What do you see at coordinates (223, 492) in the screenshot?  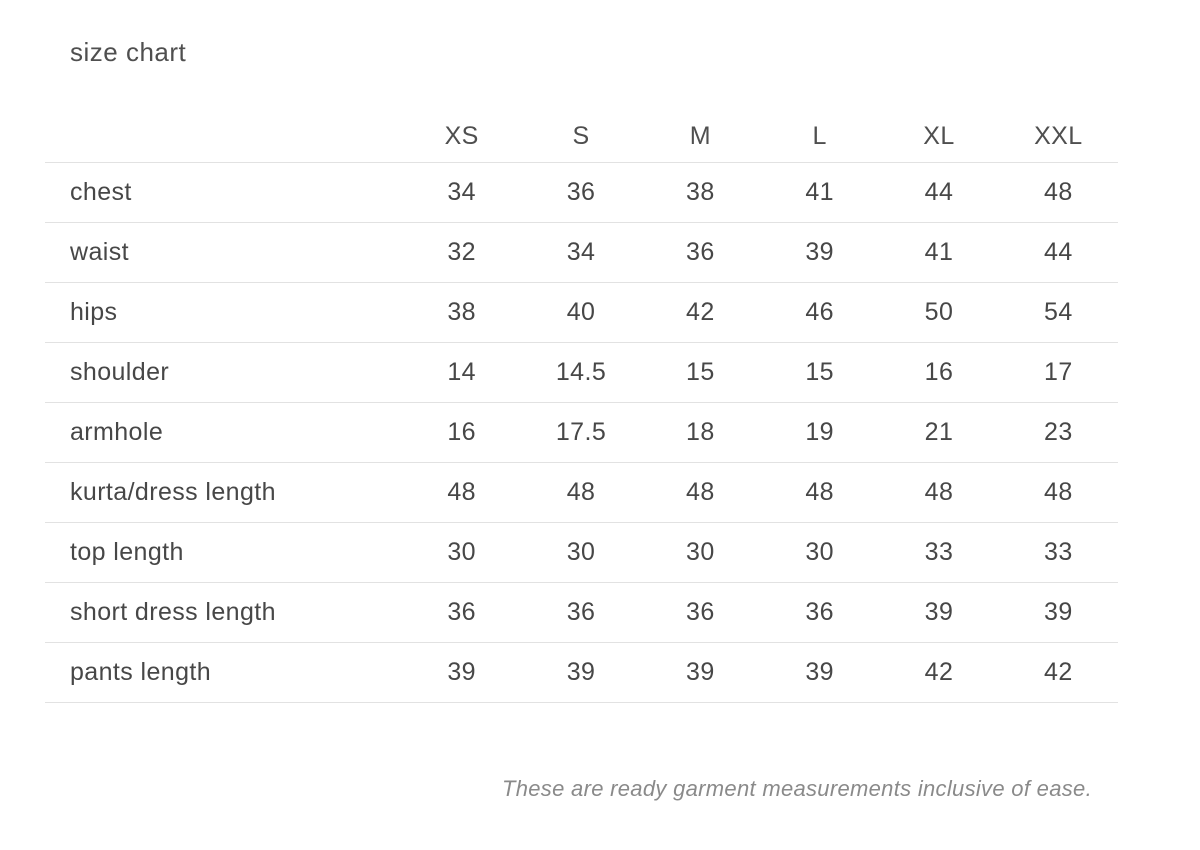 I see `row-label: kurta/dress length` at bounding box center [223, 492].